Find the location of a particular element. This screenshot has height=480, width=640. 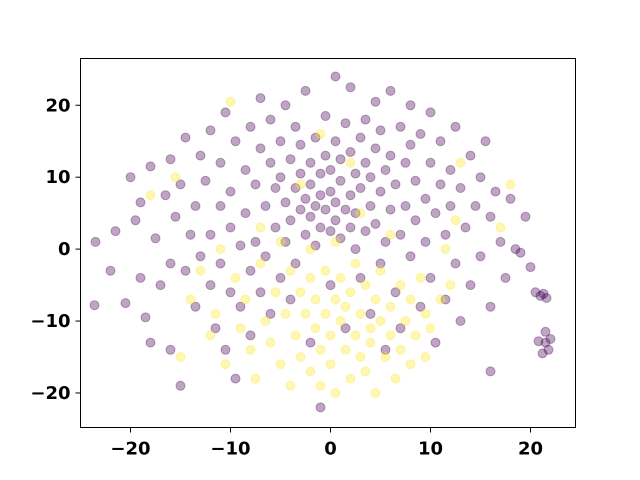

x-tick-label: 10 is located at coordinates (430, 449).